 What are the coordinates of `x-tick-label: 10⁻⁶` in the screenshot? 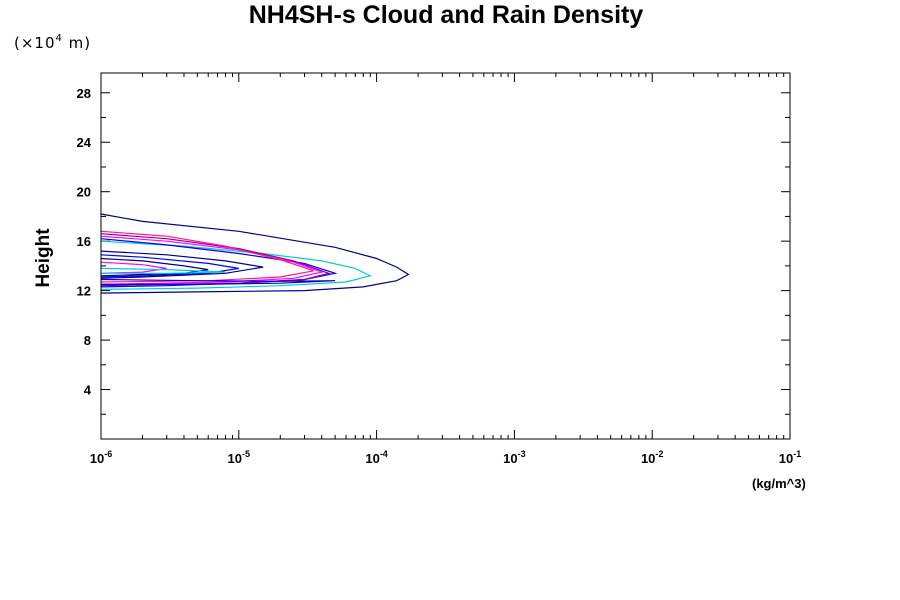 It's located at (101, 457).